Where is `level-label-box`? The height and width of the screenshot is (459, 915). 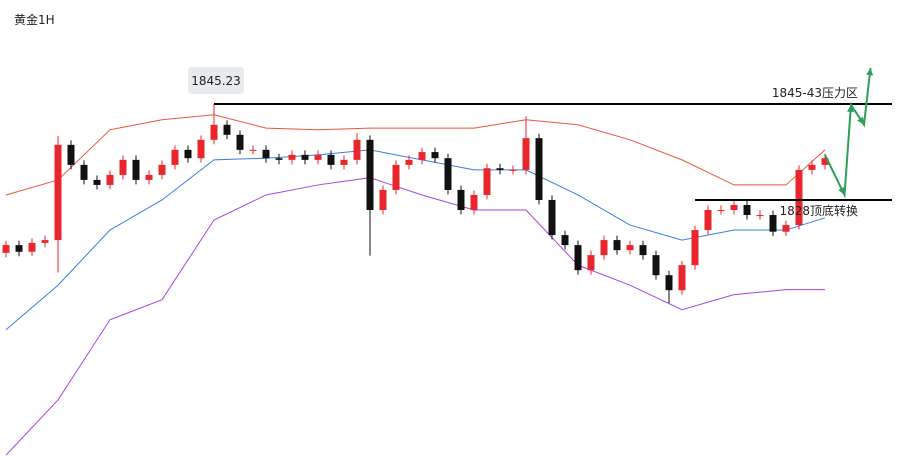
level-label-box is located at coordinates (216, 80).